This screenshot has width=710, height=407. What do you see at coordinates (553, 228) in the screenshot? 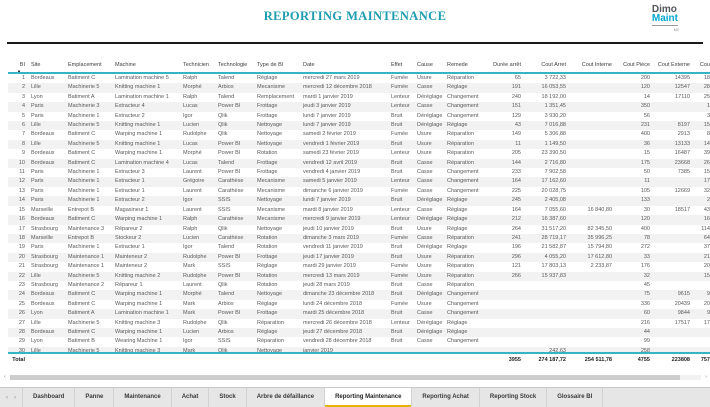
I see `cell-cout_arret: 31 517,20` at bounding box center [553, 228].